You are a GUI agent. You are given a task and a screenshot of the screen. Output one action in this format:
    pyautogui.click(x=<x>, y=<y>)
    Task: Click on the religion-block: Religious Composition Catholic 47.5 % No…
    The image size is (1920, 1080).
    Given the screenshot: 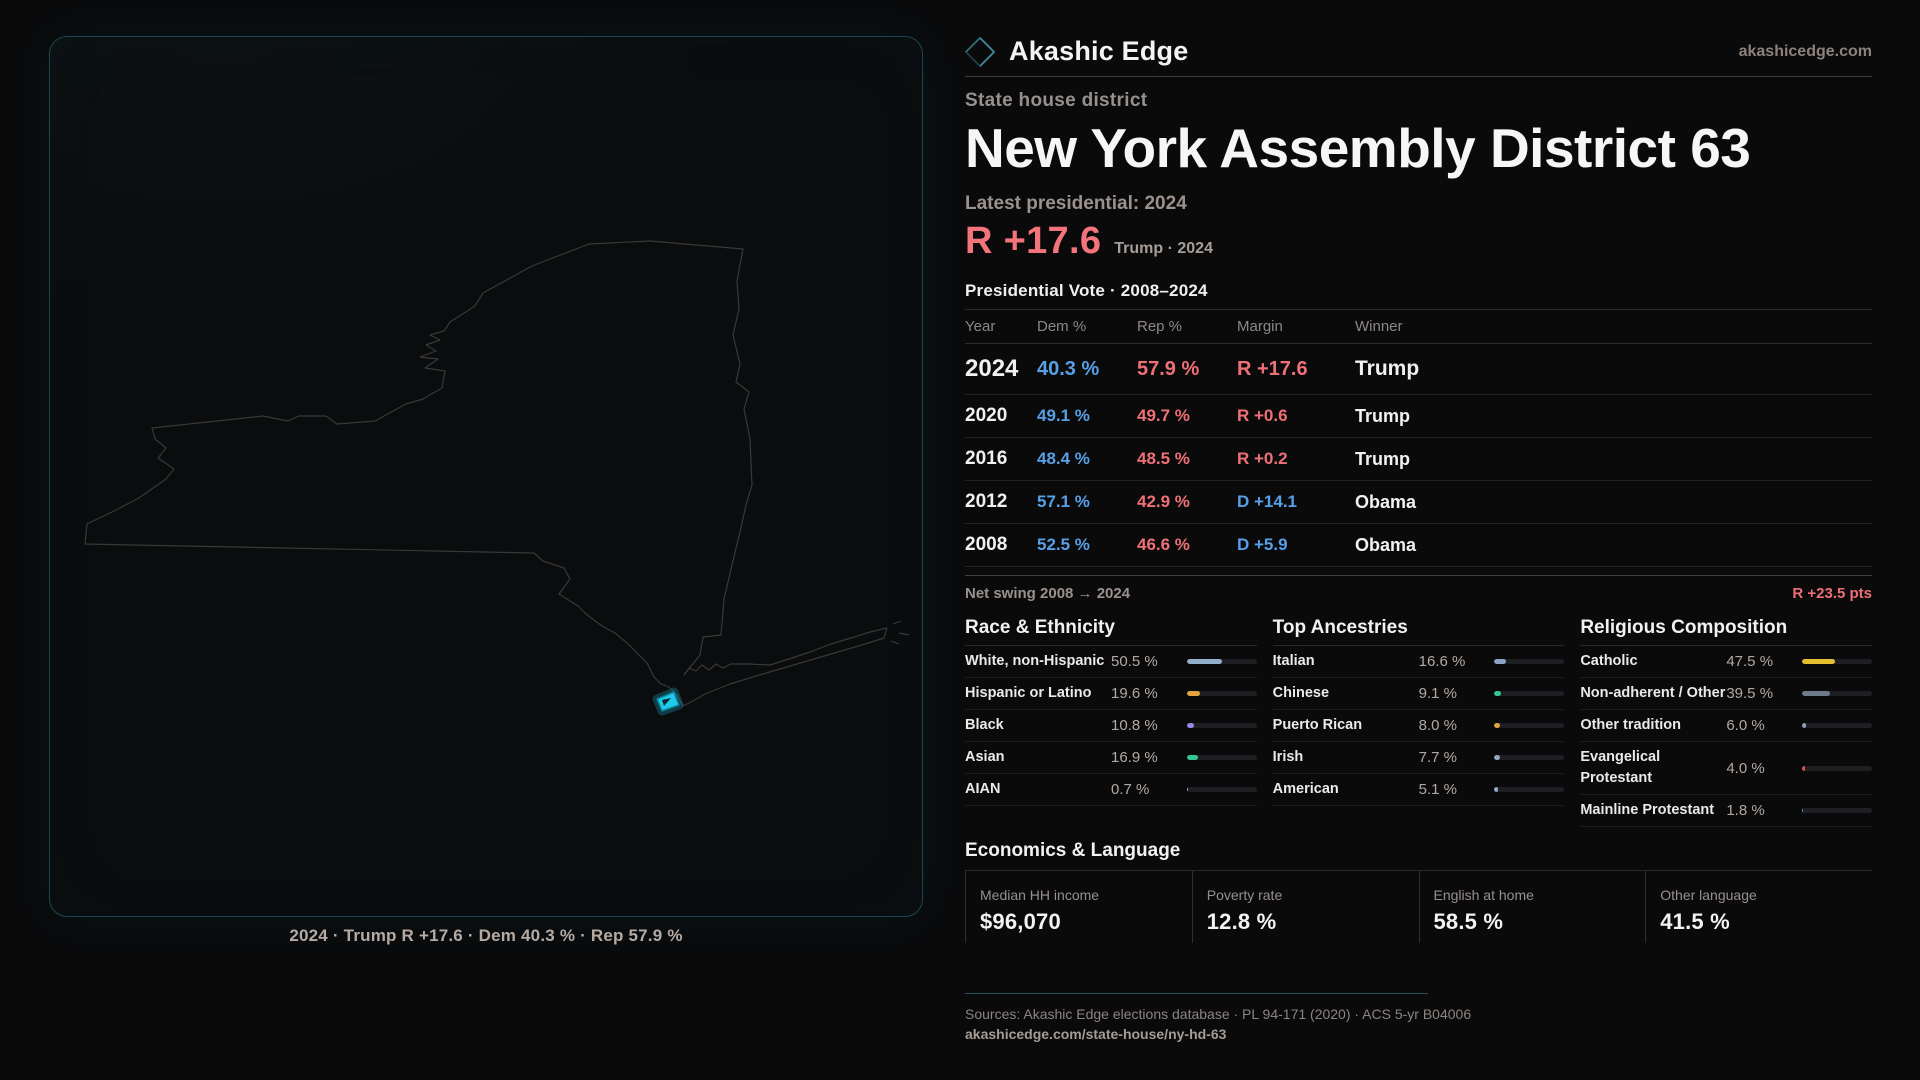 What is the action you would take?
    pyautogui.click(x=1726, y=722)
    